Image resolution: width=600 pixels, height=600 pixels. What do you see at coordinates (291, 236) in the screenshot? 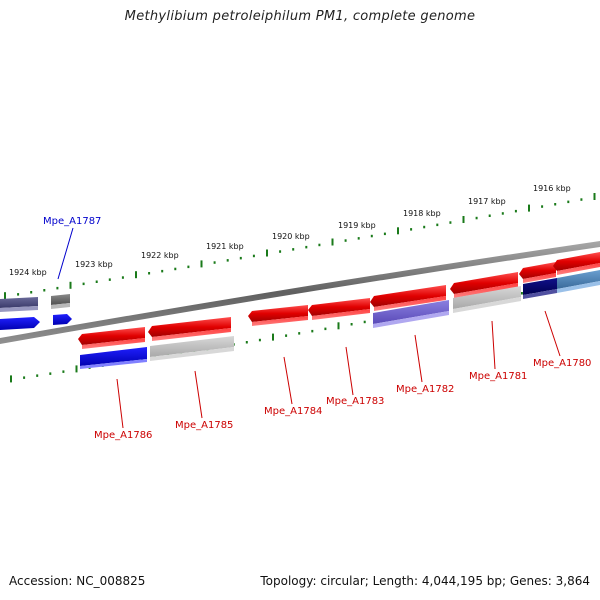
I see `tick-label-1920: 1920 kbp` at bounding box center [291, 236].